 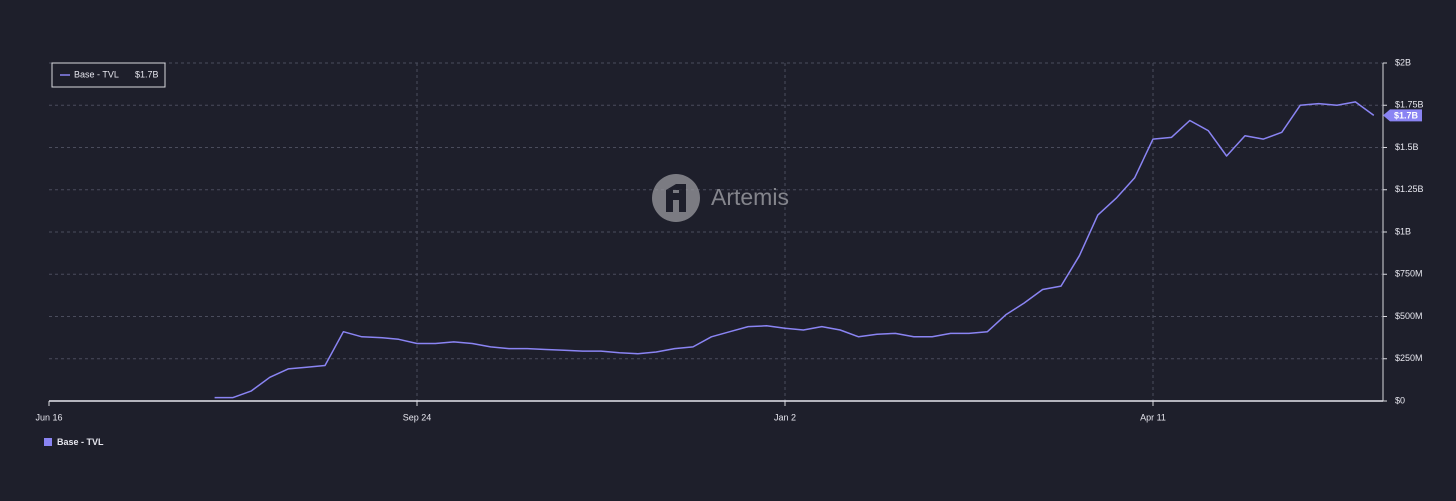 What do you see at coordinates (1403, 62) in the screenshot?
I see `y-tick-label: $2B` at bounding box center [1403, 62].